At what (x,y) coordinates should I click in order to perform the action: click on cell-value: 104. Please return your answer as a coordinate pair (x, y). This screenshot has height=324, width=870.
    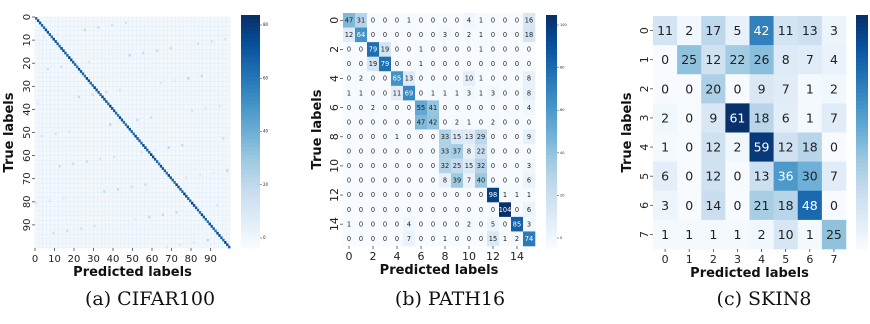
    Looking at the image, I should click on (505, 210).